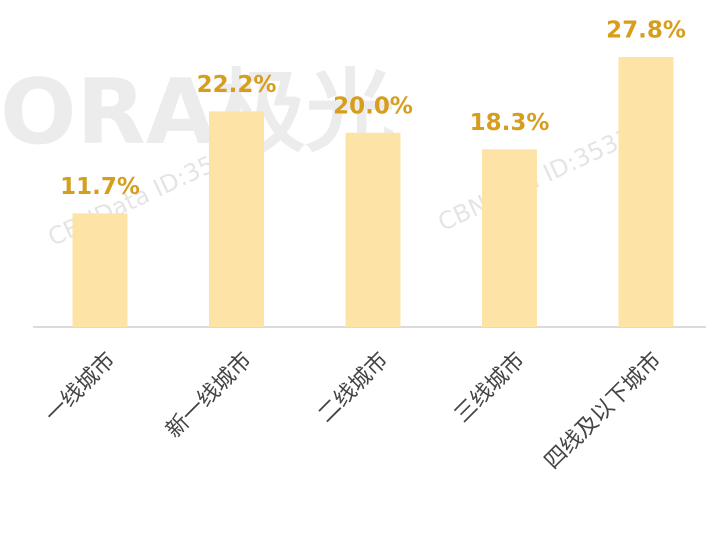 The height and width of the screenshot is (535, 706). I want to click on value-label: 18.3%, so click(510, 123).